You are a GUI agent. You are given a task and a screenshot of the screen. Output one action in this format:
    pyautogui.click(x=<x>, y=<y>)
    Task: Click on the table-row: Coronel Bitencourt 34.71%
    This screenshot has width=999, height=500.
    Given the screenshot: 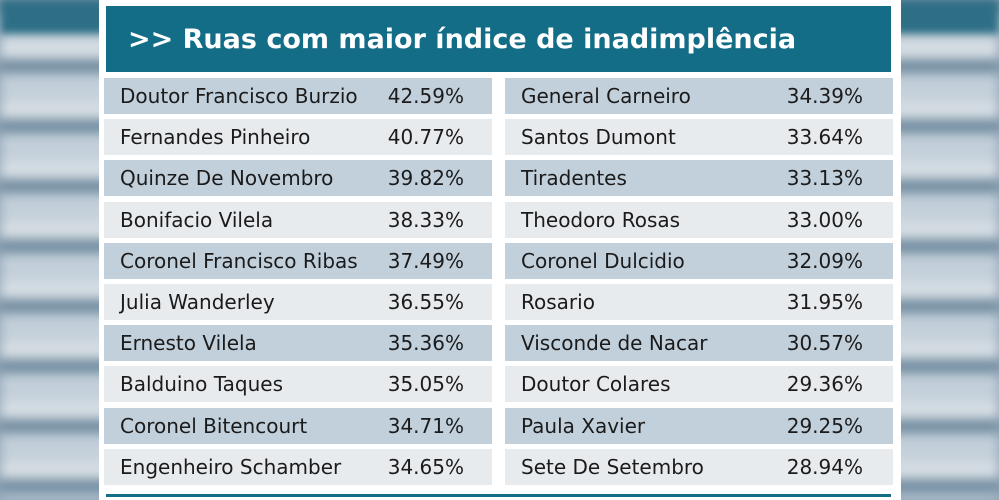 What is the action you would take?
    pyautogui.click(x=298, y=425)
    